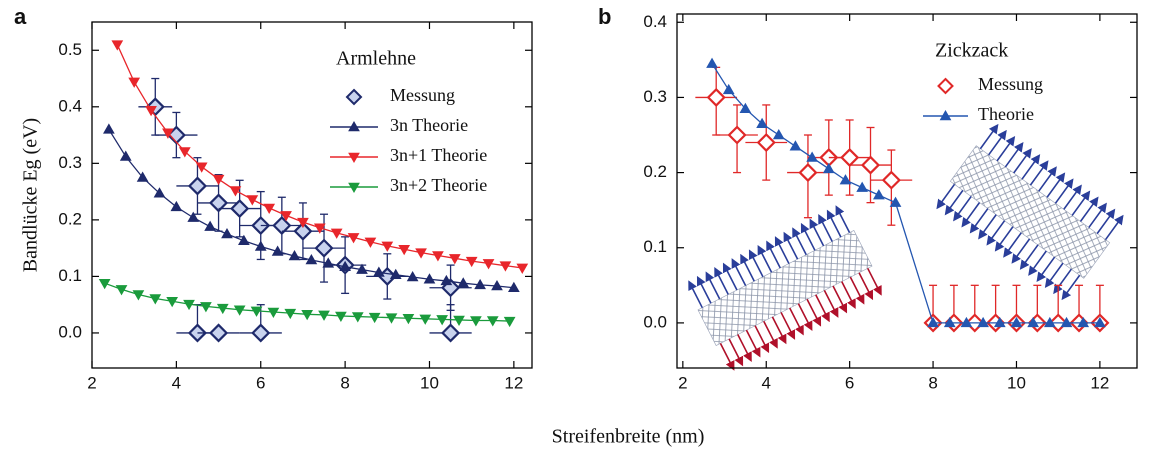 Image resolution: width=1153 pixels, height=451 pixels. Describe the element at coordinates (438, 185) in the screenshot. I see `legend-label: 3n+2 Theorie` at that location.